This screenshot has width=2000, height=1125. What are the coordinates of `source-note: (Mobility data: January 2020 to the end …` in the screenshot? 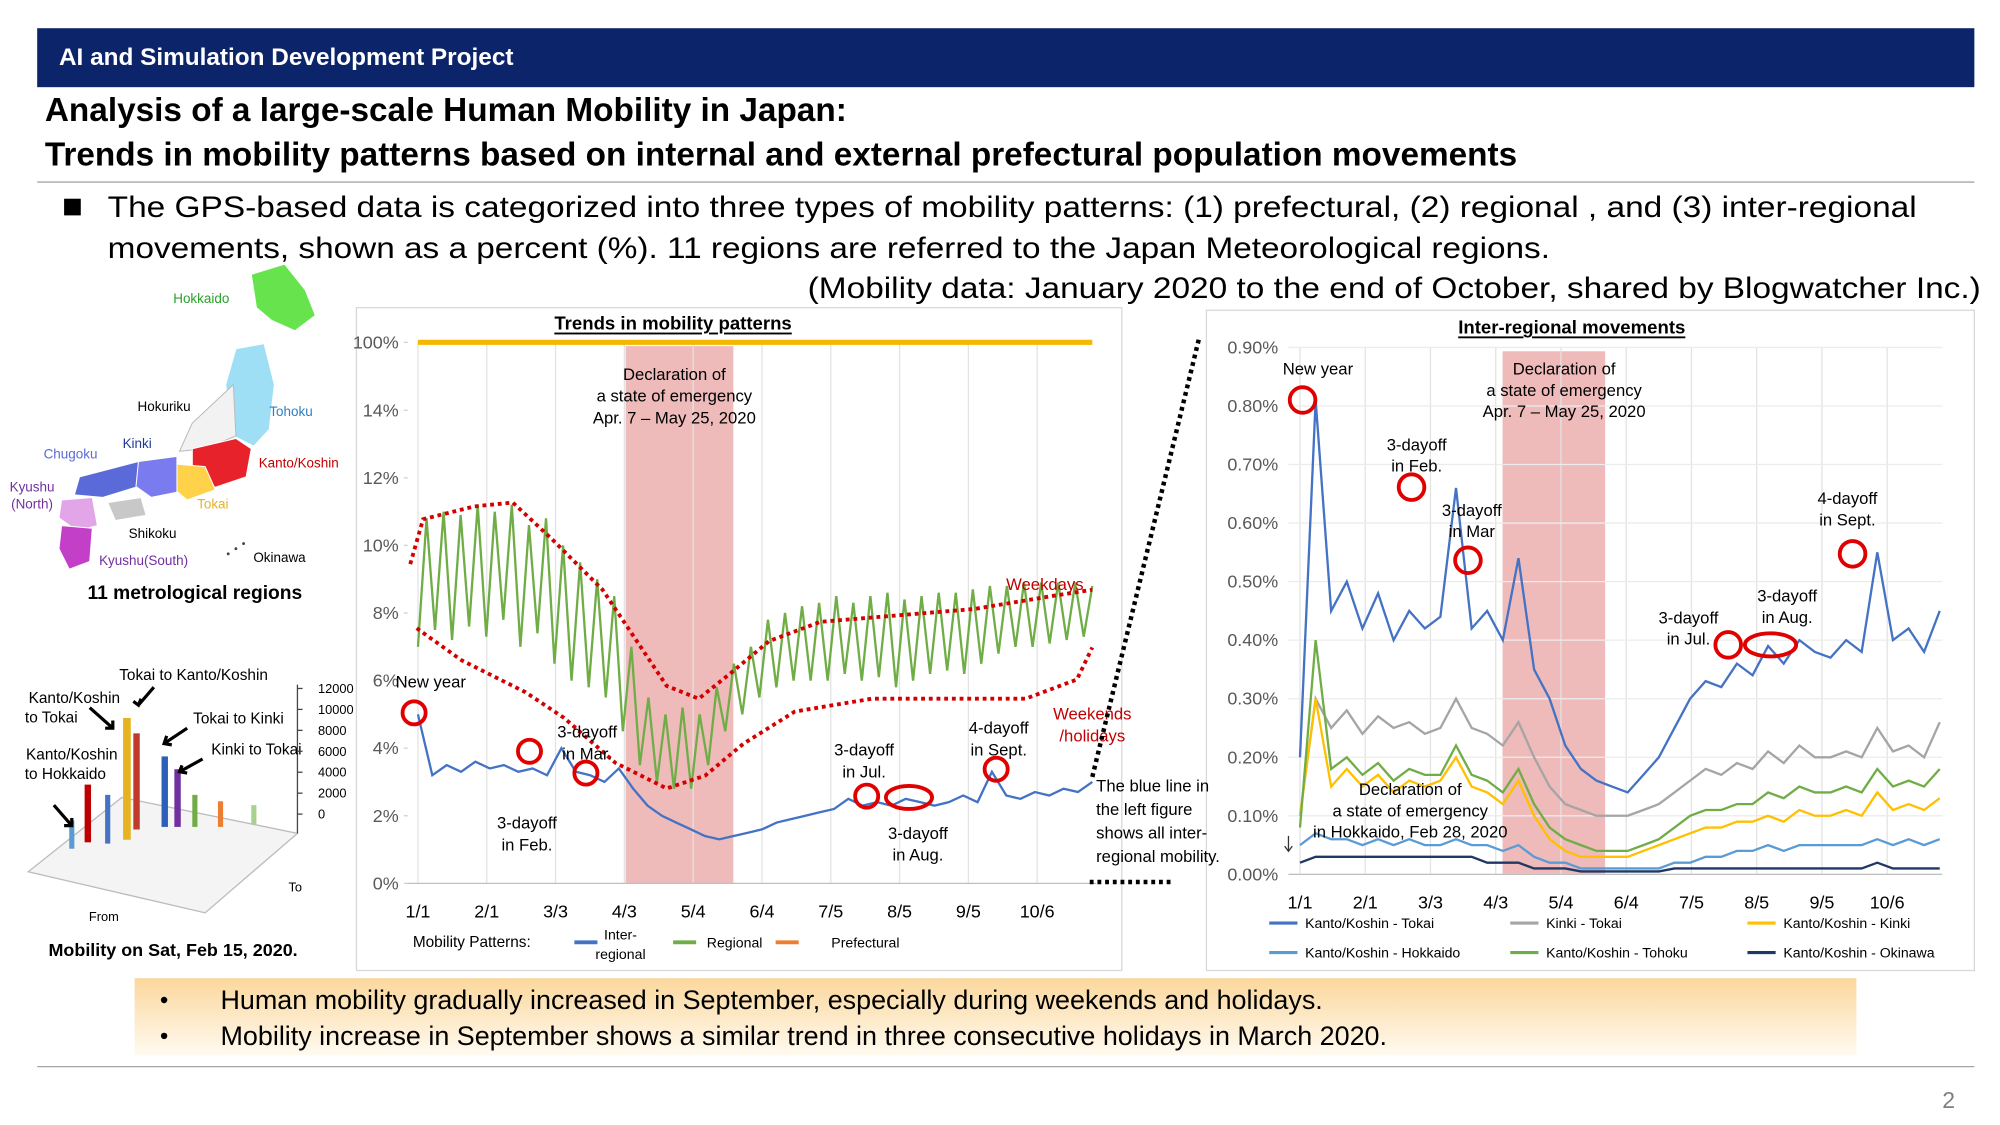 It's located at (1394, 288).